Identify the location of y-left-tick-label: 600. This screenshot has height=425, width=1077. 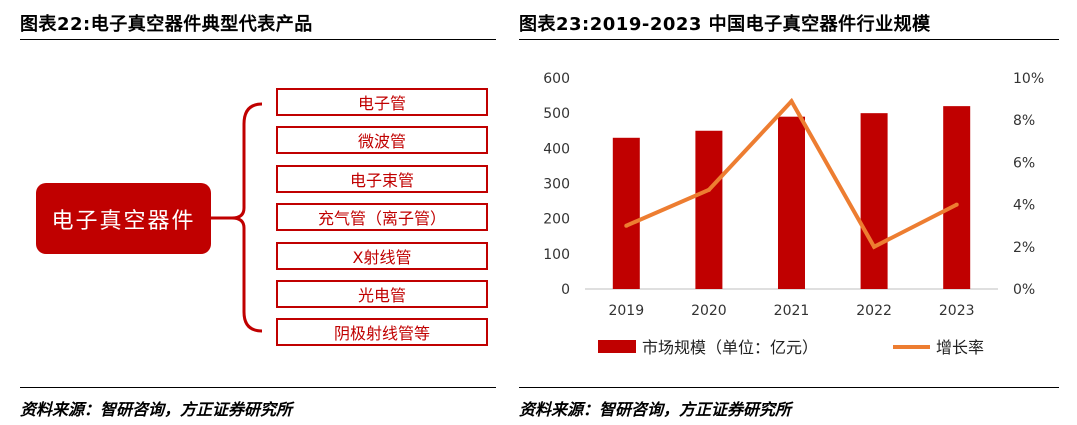
(556, 79).